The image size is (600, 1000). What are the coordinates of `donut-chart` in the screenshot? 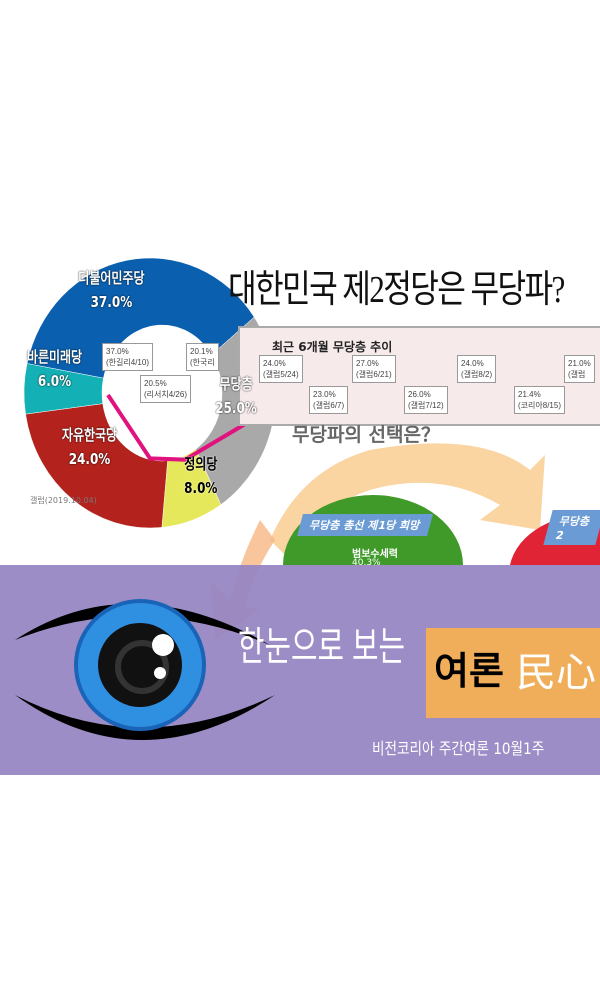 It's located at (150, 393).